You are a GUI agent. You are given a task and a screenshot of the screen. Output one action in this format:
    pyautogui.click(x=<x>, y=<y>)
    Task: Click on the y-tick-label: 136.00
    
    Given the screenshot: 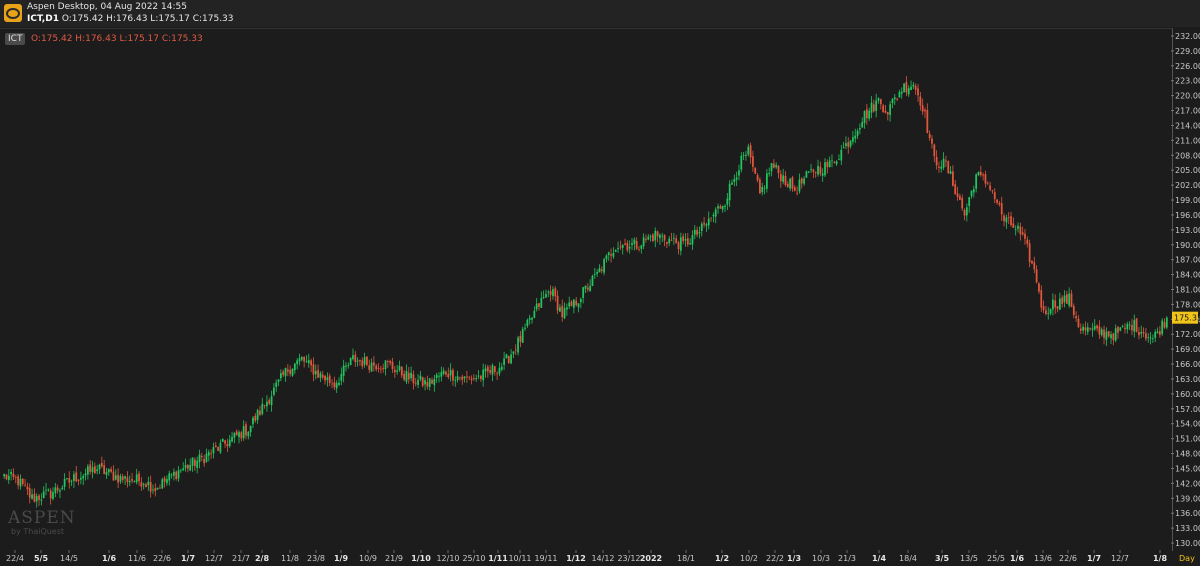 What is the action you would take?
    pyautogui.click(x=1187, y=513)
    